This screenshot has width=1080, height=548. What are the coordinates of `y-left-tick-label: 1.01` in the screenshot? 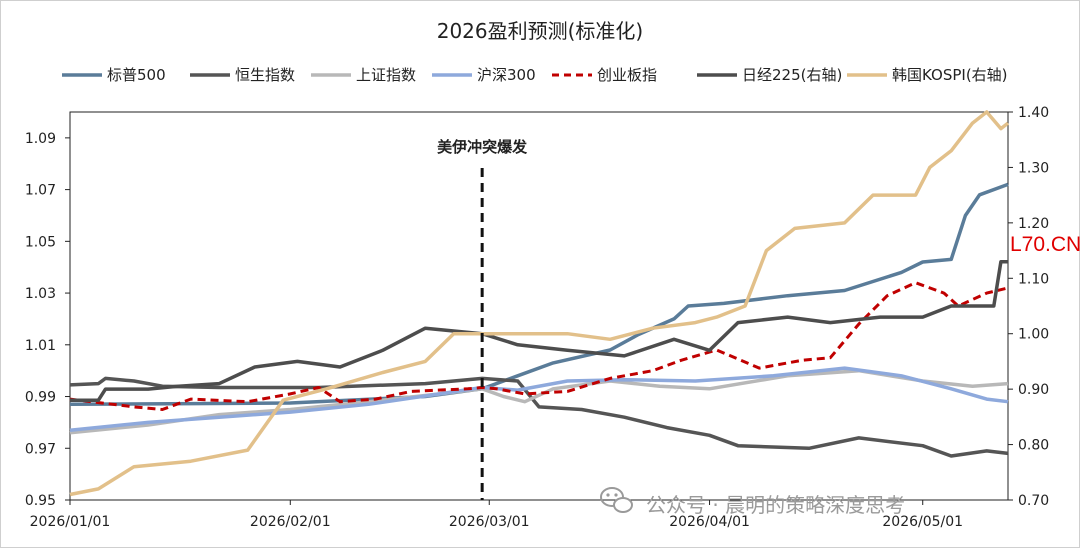 It's located at (40, 346).